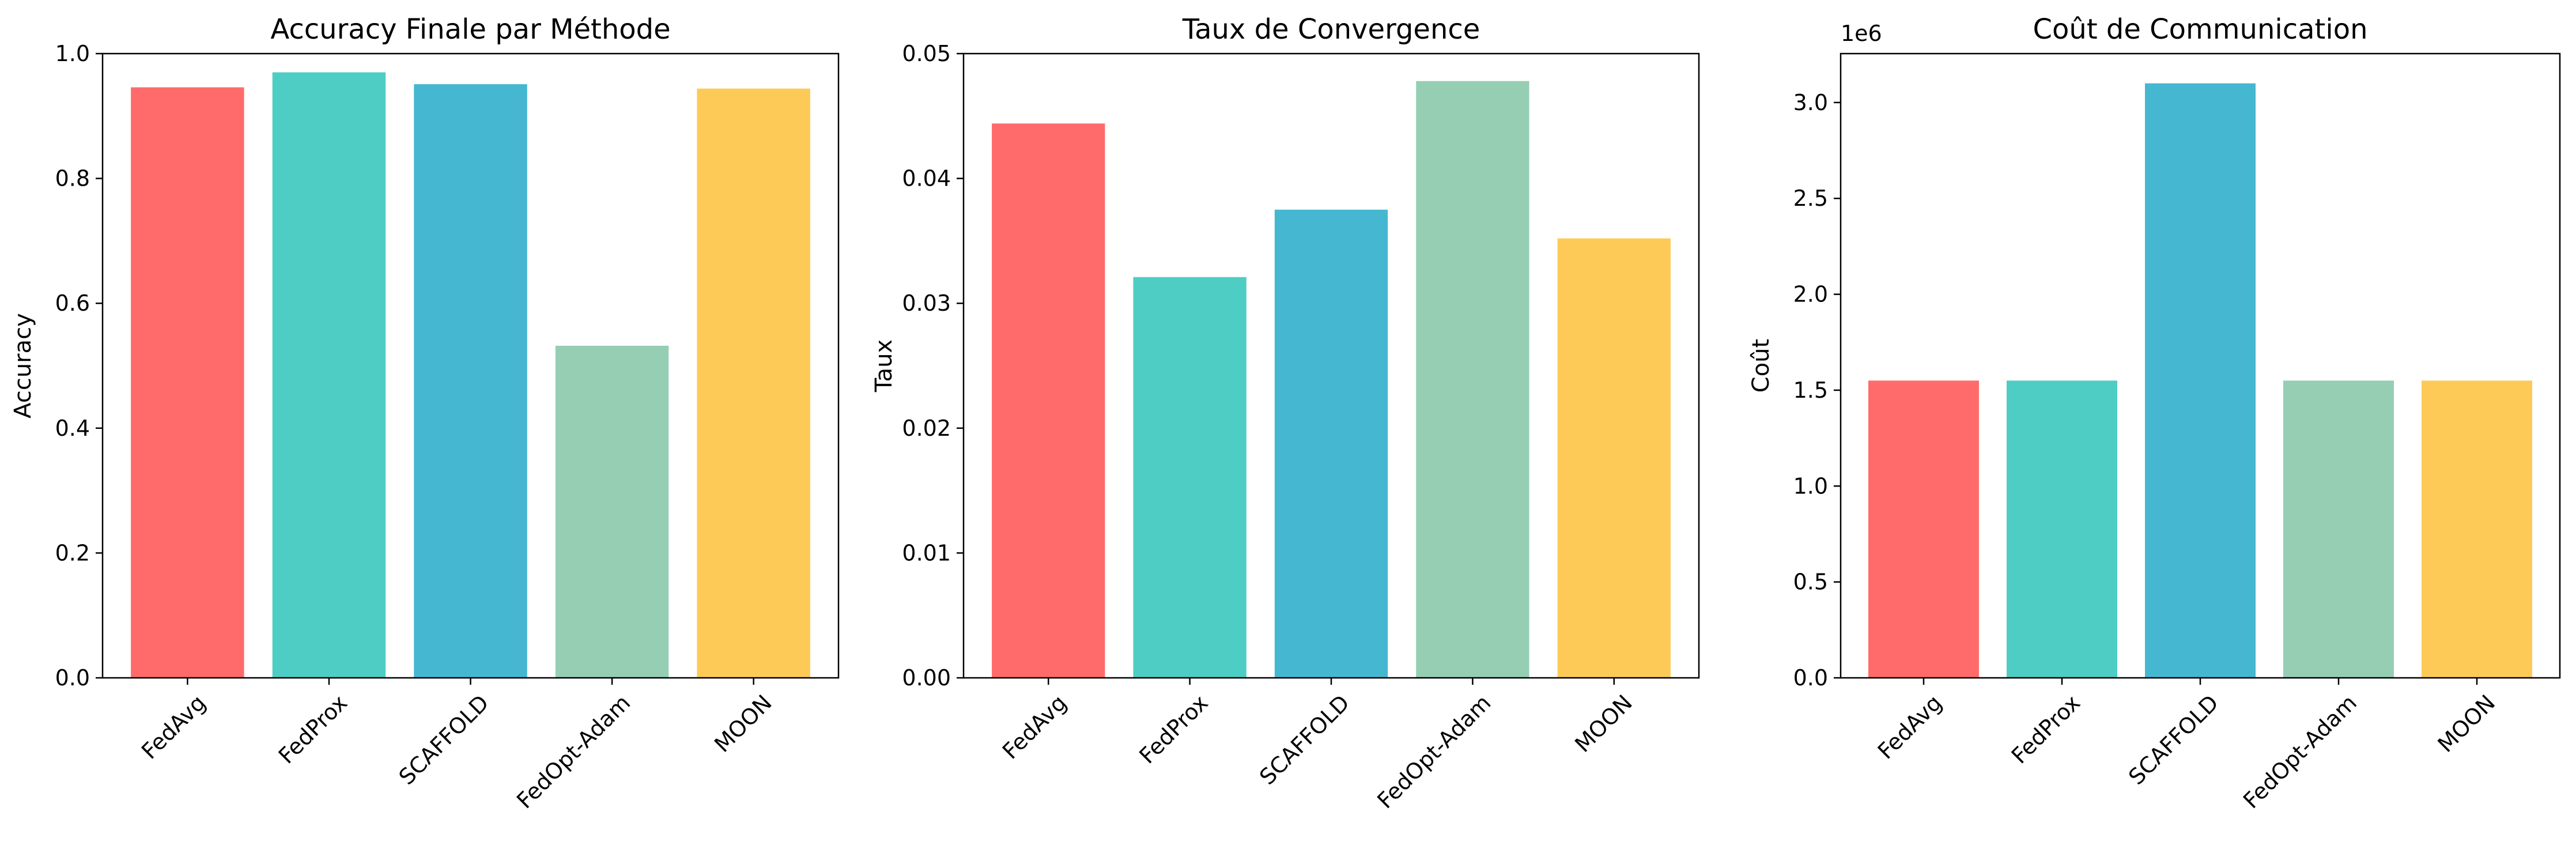 The width and height of the screenshot is (2576, 845). I want to click on y-tick-label: 1.5, so click(1810, 390).